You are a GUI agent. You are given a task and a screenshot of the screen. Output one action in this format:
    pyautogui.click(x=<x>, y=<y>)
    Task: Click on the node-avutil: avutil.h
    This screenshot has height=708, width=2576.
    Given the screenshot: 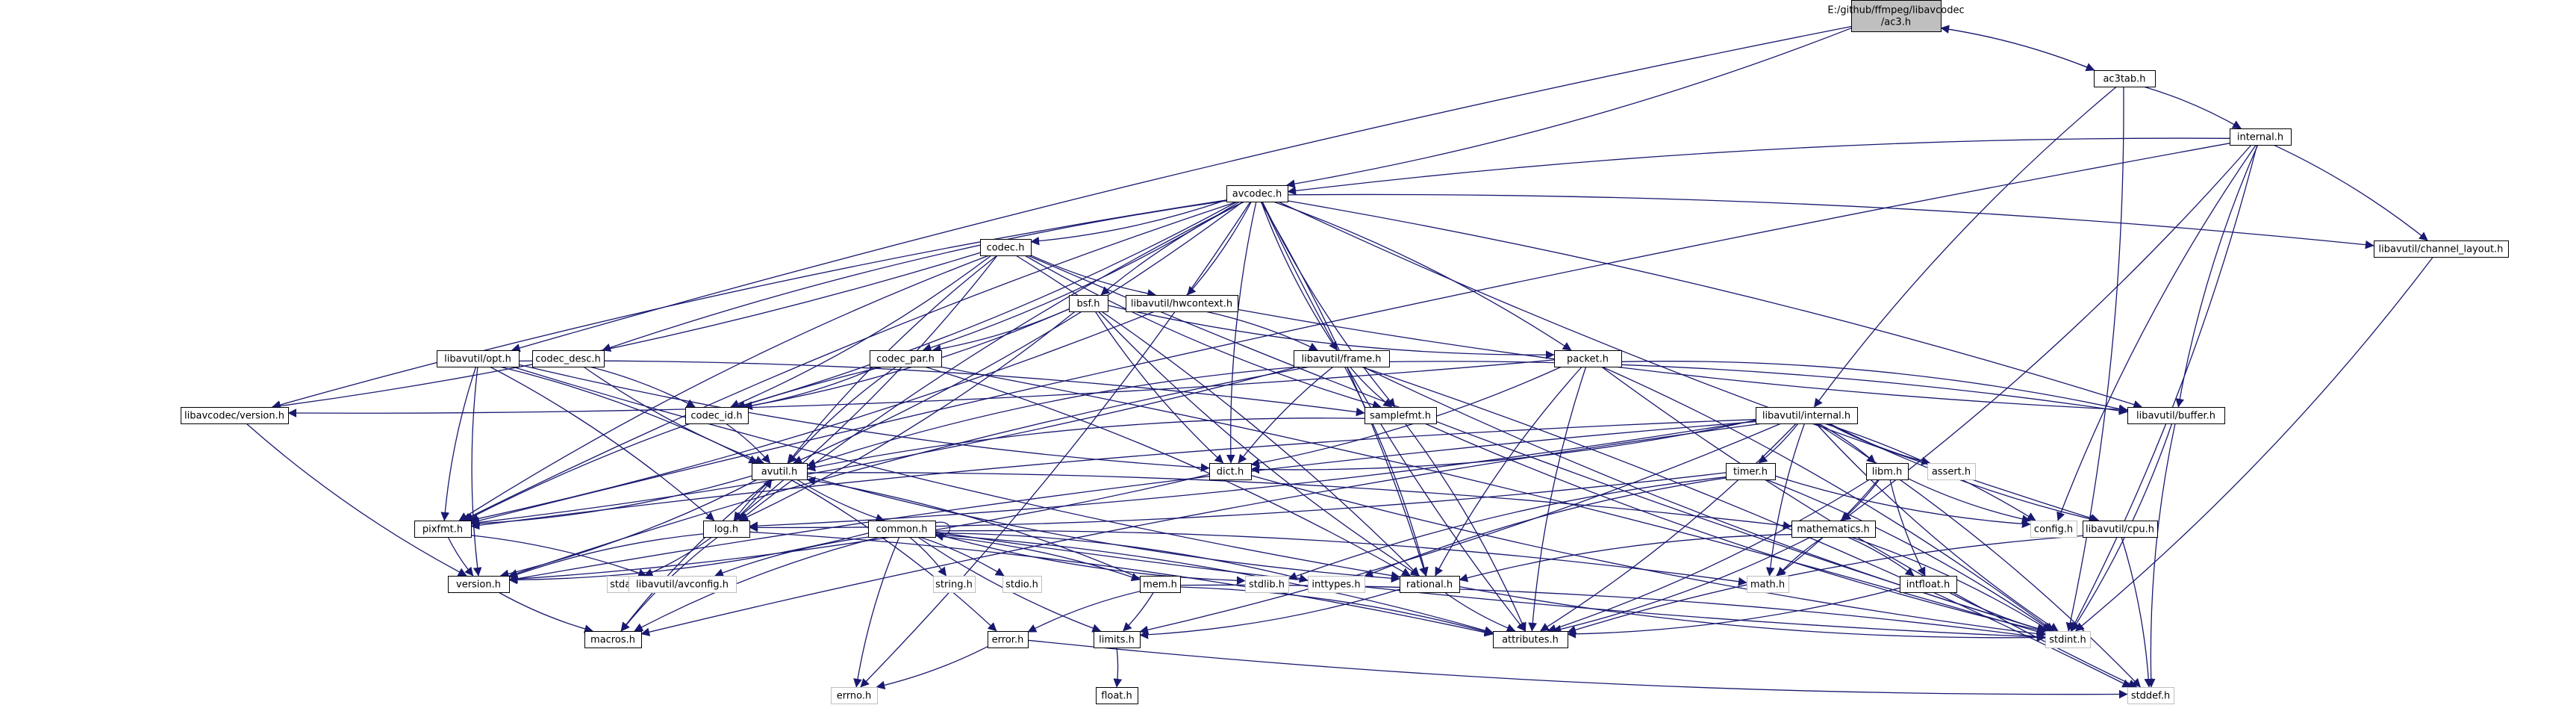 What is the action you would take?
    pyautogui.click(x=780, y=471)
    